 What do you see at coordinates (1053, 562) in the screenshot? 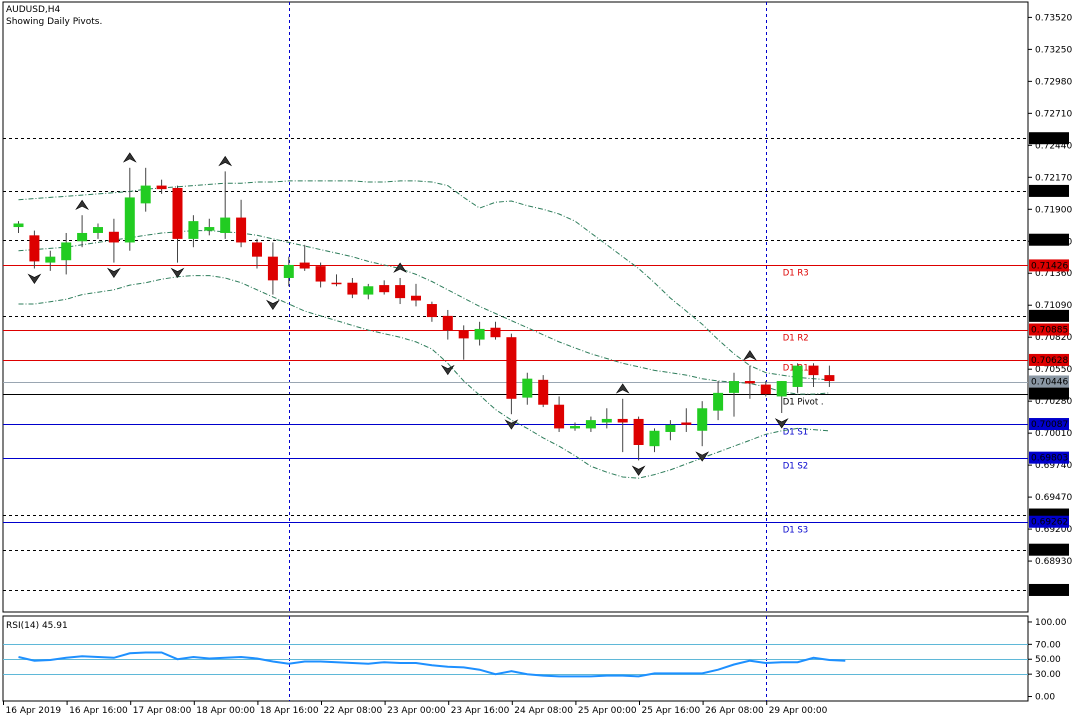
I see `y-tick-label: 0.68930` at bounding box center [1053, 562].